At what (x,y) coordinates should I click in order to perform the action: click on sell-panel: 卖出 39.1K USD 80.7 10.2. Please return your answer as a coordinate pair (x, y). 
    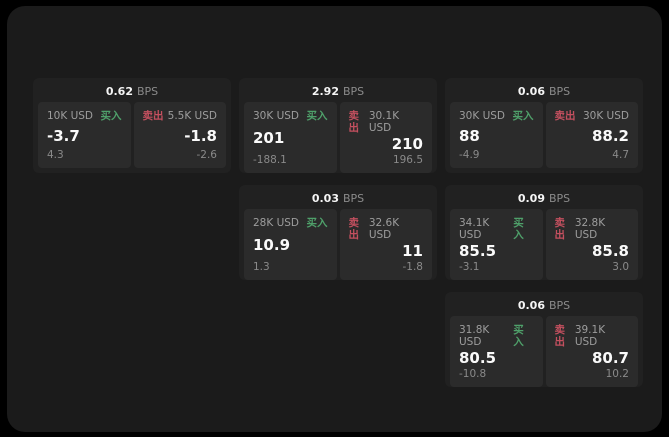
    Looking at the image, I should click on (591, 351).